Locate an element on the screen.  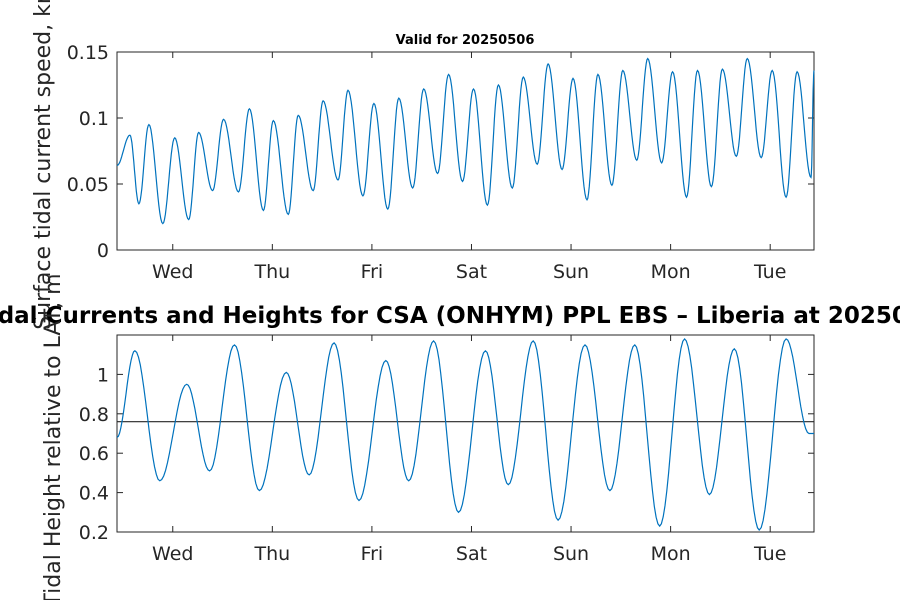
tidal-height-xtick-label: Thu is located at coordinates (271, 554).